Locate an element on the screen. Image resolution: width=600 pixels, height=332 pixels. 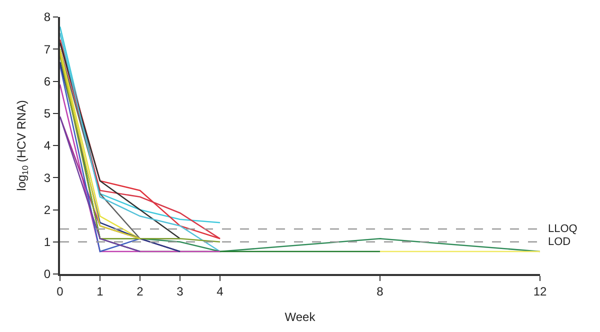
y-tick-label: 5 is located at coordinates (47, 113).